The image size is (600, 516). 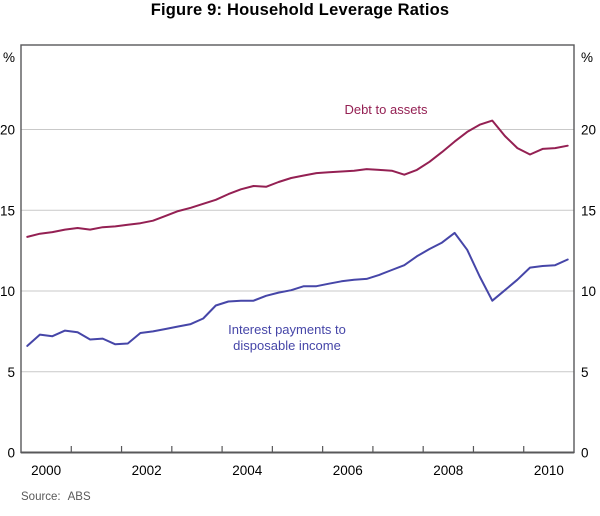 What do you see at coordinates (11, 453) in the screenshot?
I see `y-tick-left-0: 0` at bounding box center [11, 453].